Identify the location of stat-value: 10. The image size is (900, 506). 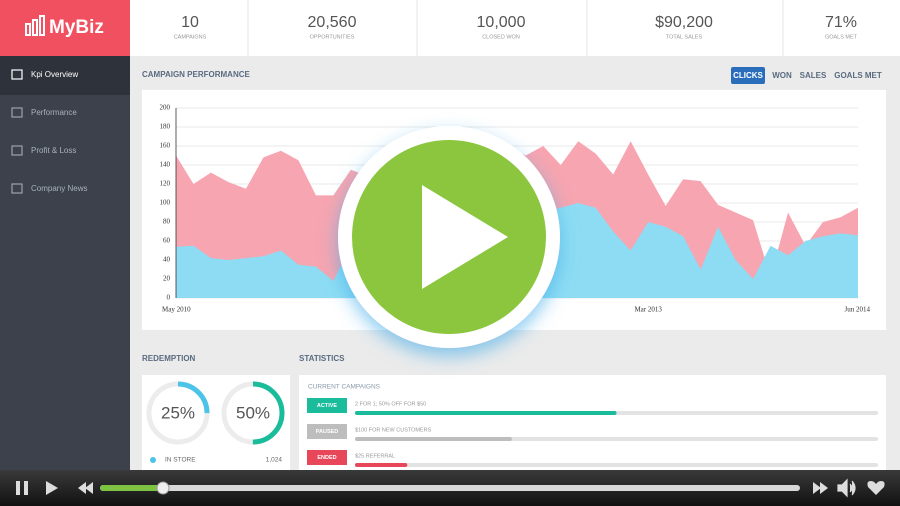
(190, 22).